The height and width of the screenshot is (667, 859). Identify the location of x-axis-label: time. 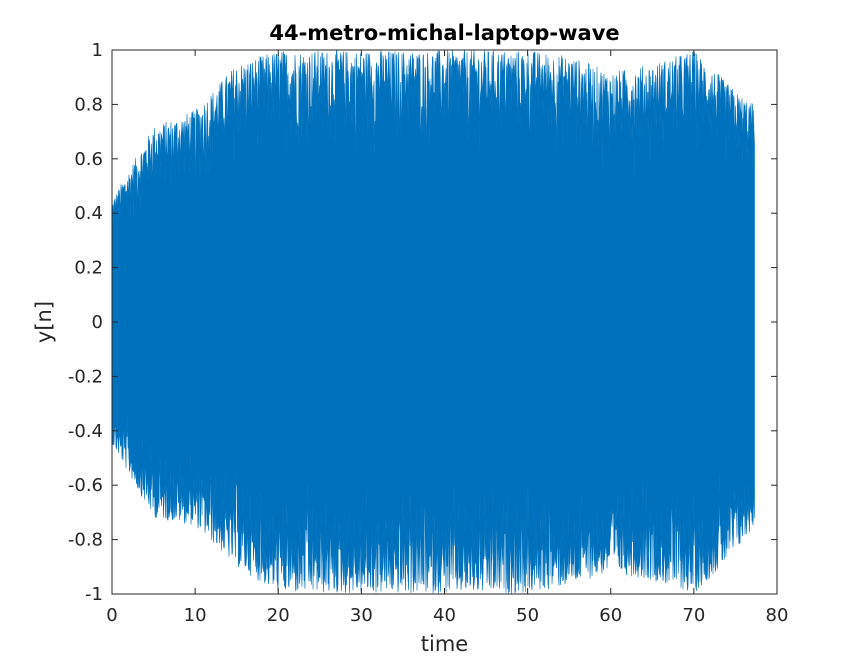
(444, 644).